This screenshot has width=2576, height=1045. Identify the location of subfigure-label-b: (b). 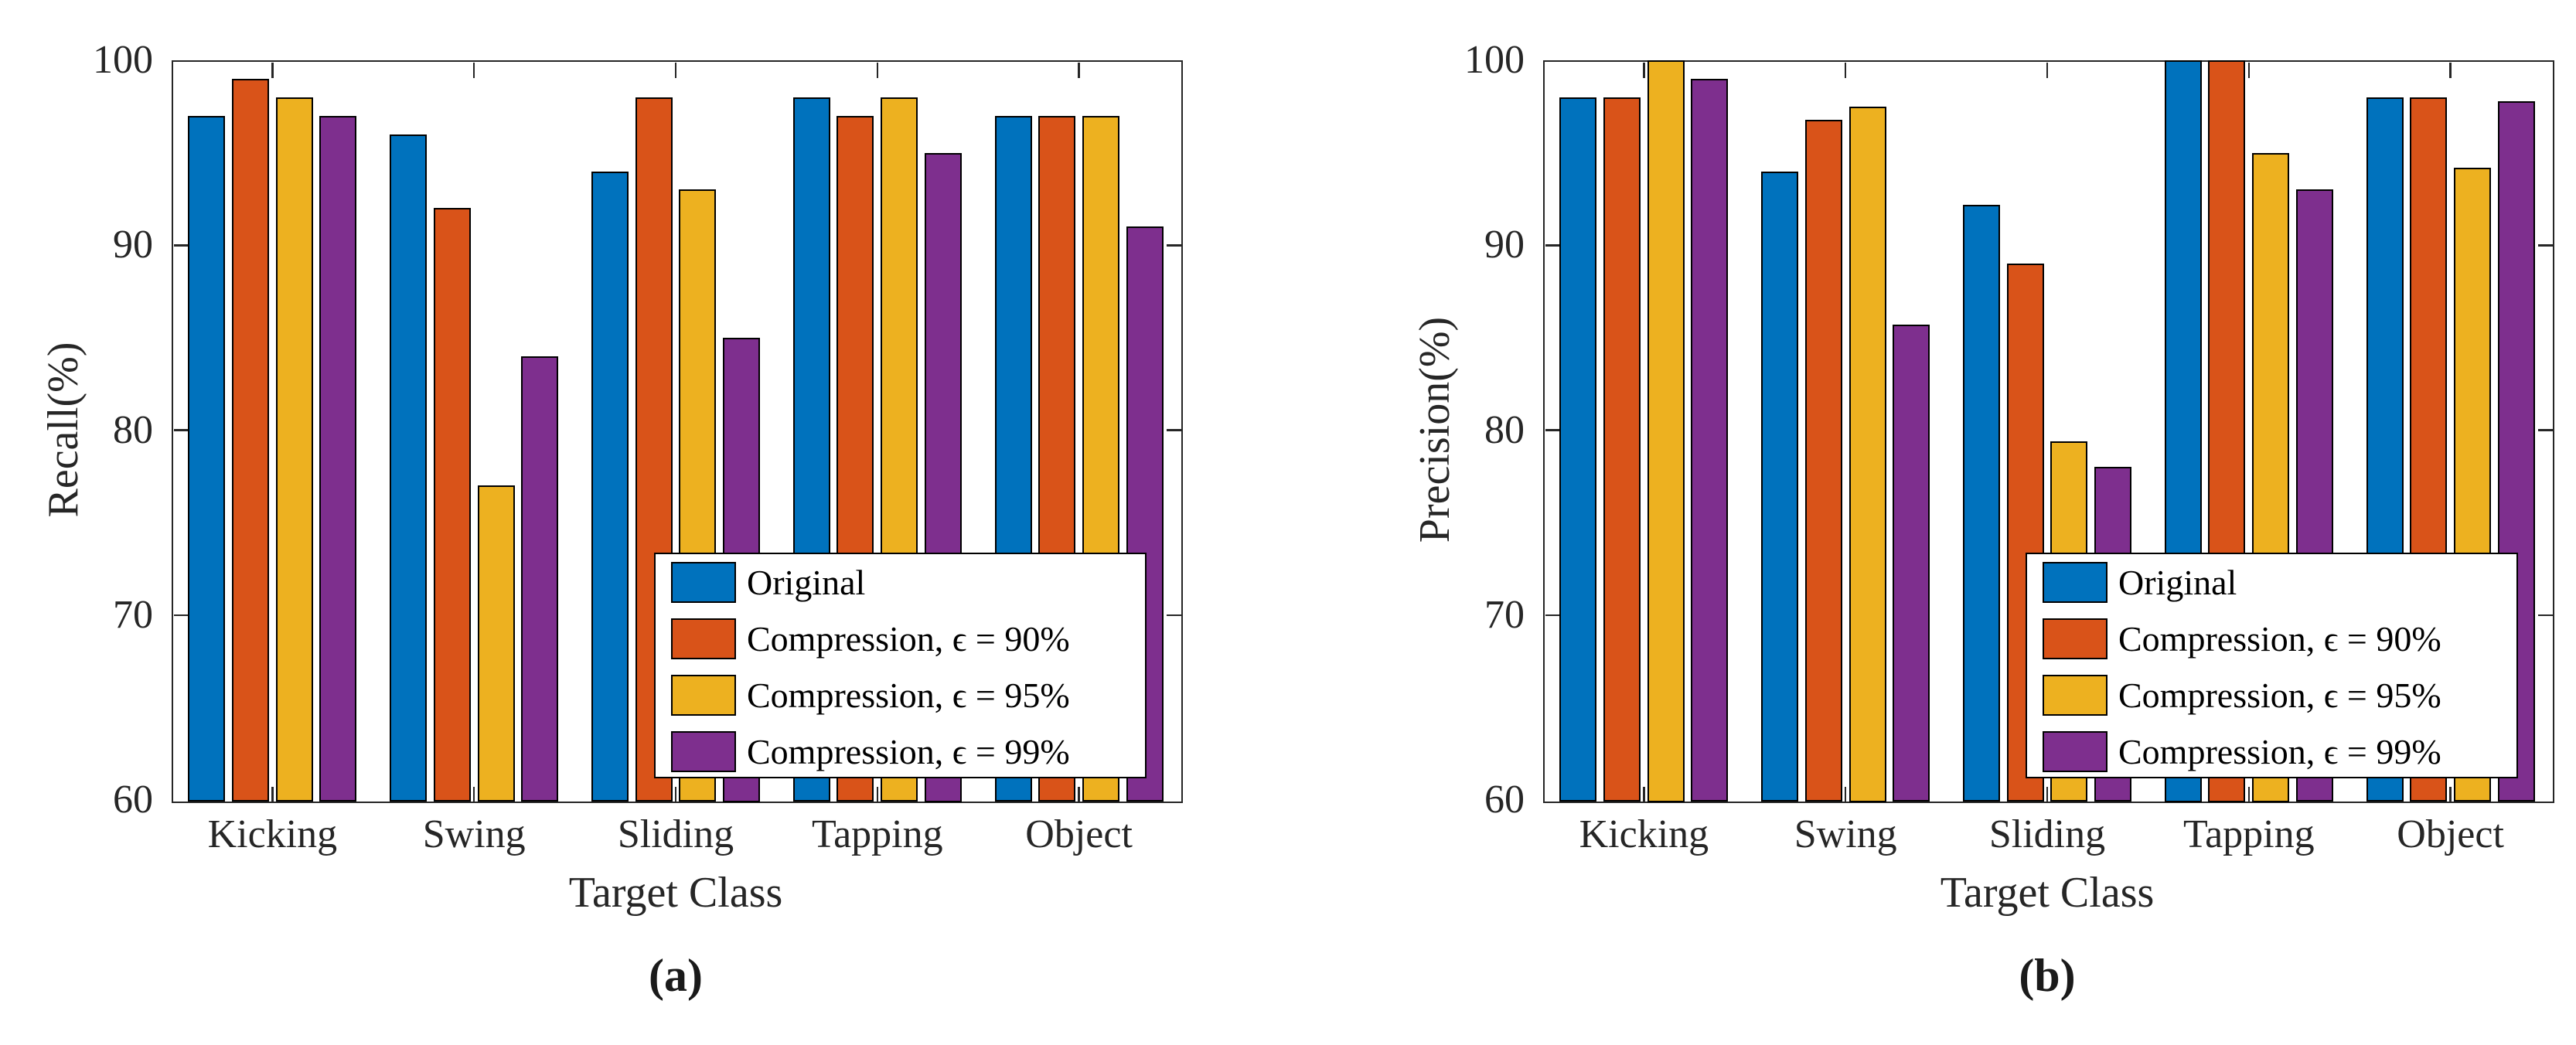
(2047, 975).